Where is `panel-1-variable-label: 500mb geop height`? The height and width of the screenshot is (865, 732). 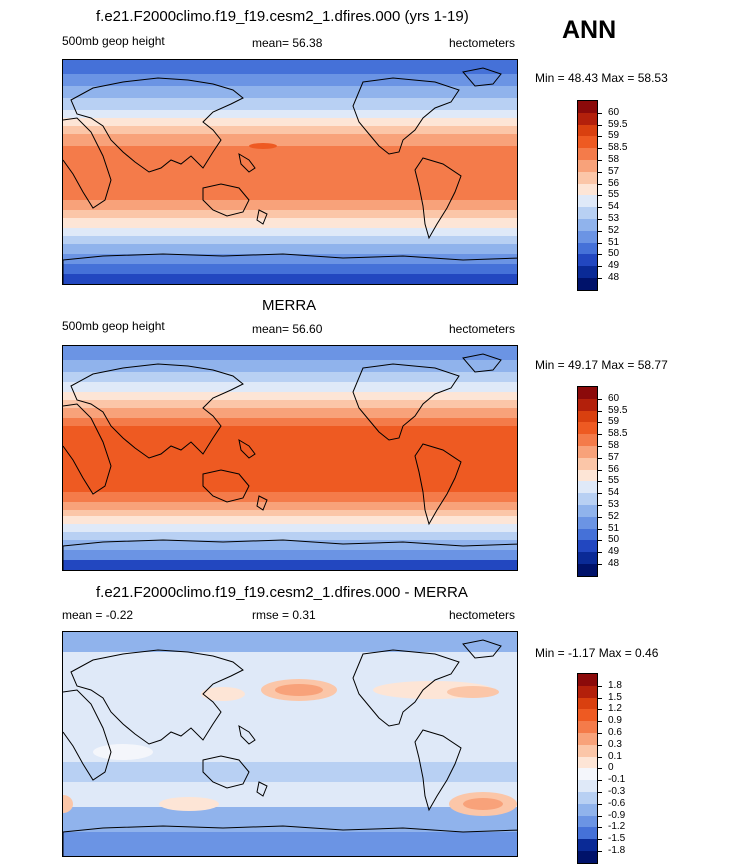
panel-1-variable-label: 500mb geop height is located at coordinates (113, 41).